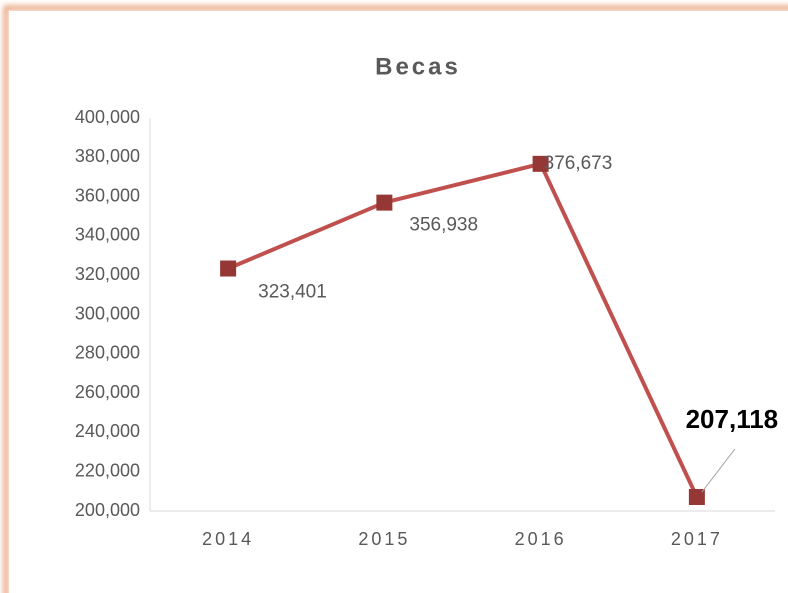 The height and width of the screenshot is (593, 788). What do you see at coordinates (107, 431) in the screenshot?
I see `y-tick-label: 240,000` at bounding box center [107, 431].